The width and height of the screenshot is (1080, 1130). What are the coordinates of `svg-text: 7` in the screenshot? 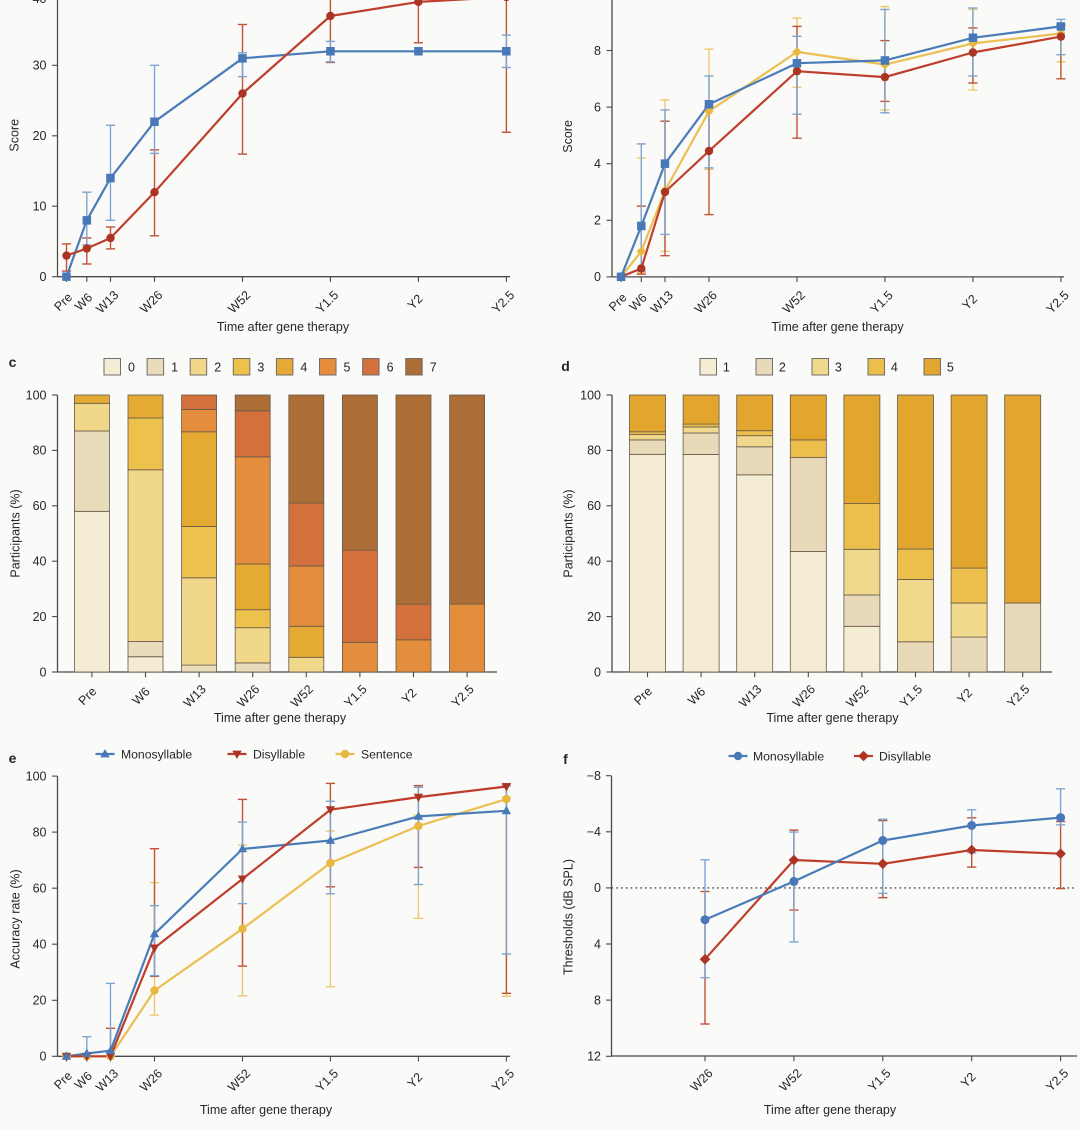 It's located at (433, 368).